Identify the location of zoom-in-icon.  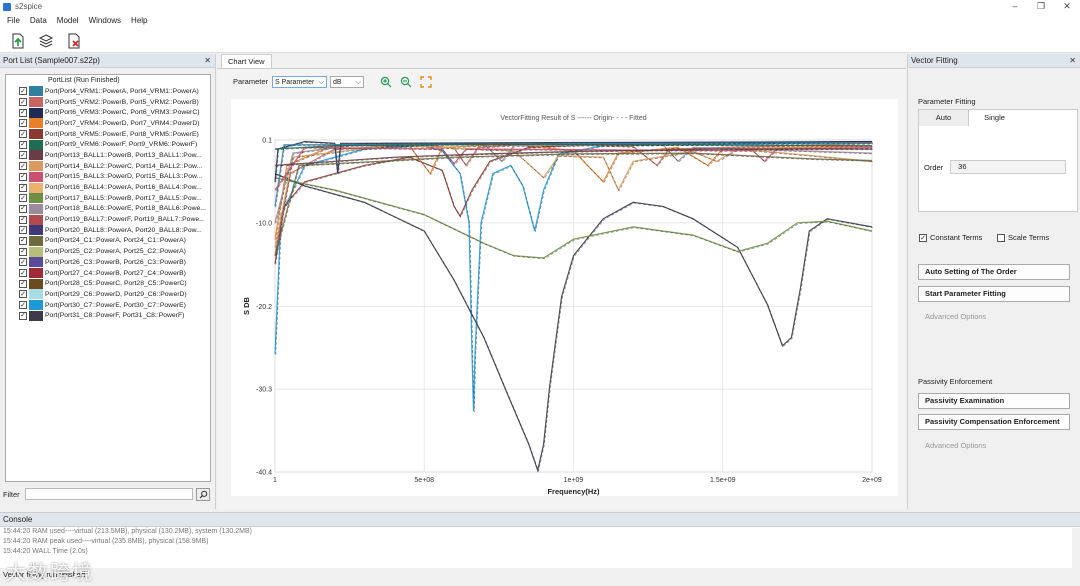
(386, 82).